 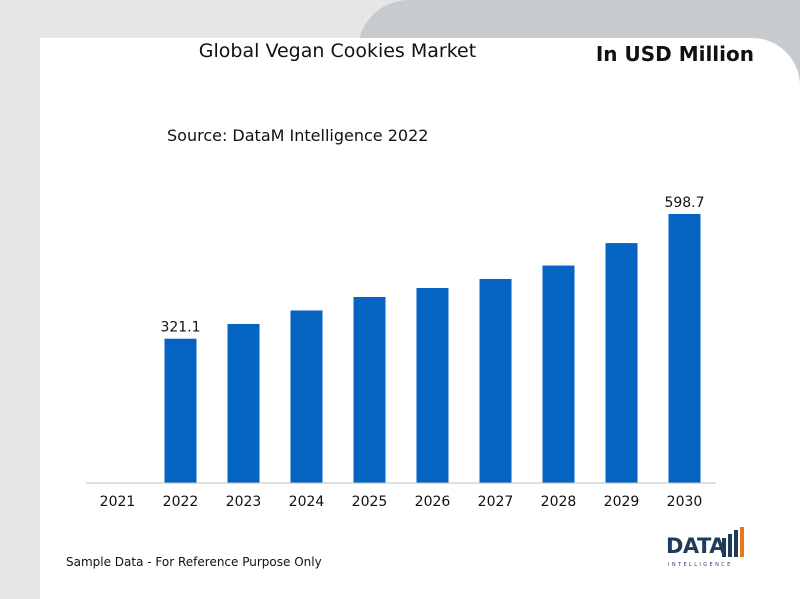 I want to click on bar-2030, so click(x=684, y=348).